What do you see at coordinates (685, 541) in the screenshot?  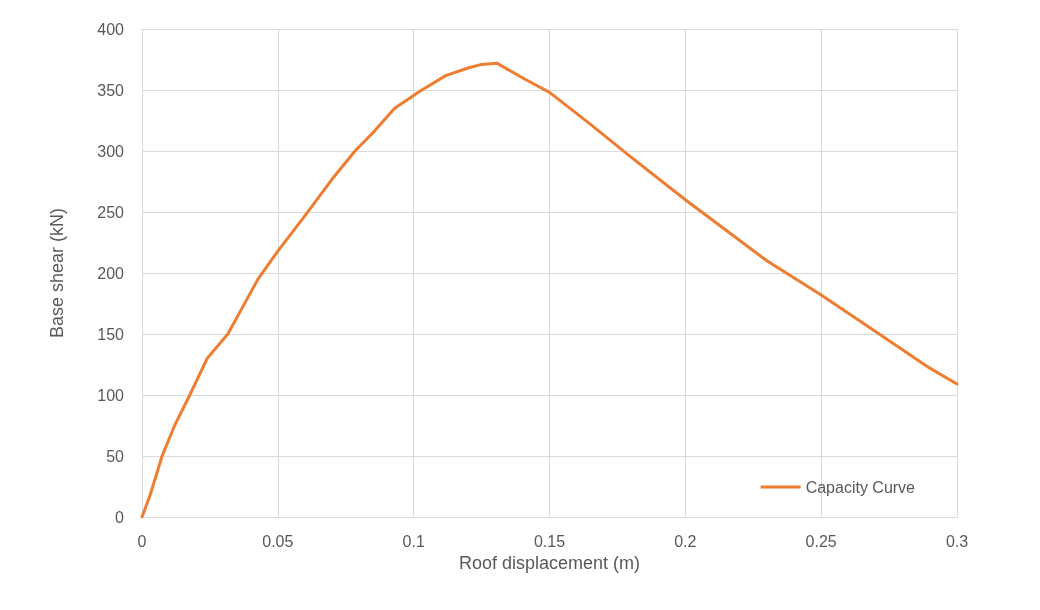 I see `x-tick-label: 0.2` at bounding box center [685, 541].